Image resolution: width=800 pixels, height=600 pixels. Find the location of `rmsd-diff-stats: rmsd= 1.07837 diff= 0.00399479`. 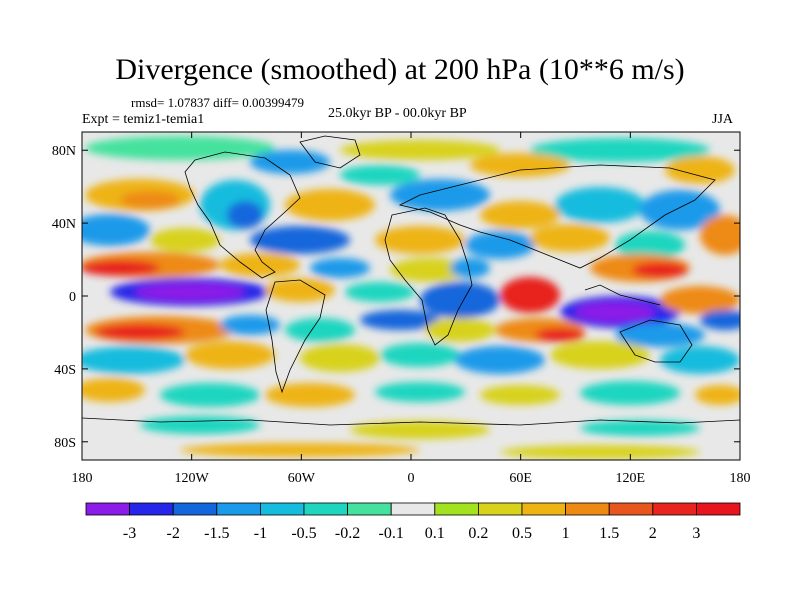

rmsd-diff-stats: rmsd= 1.07837 diff= 0.00399479 is located at coordinates (217, 102).